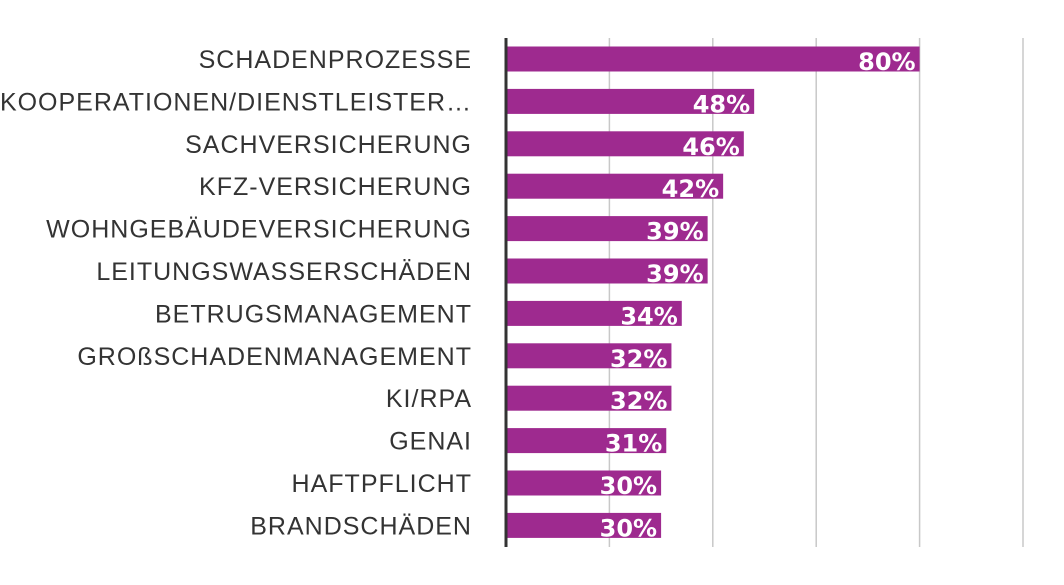 The height and width of the screenshot is (585, 1064). Describe the element at coordinates (628, 486) in the screenshot. I see `value-label-10: 30%` at that location.